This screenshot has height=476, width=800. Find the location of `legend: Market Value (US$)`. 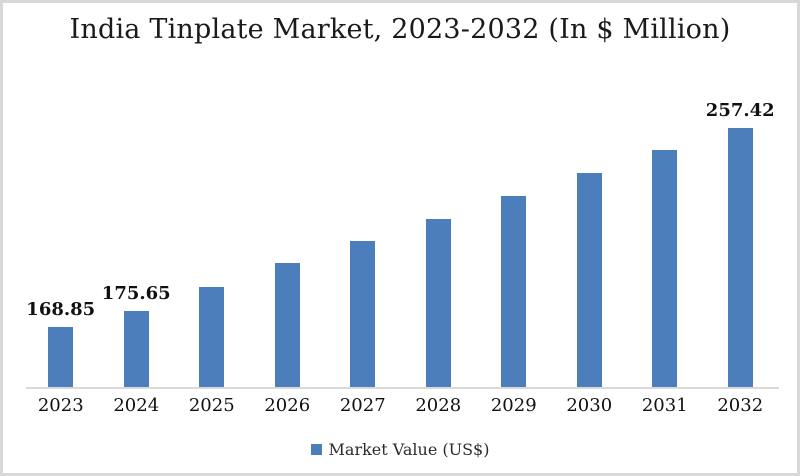

legend: Market Value (US$) is located at coordinates (400, 449).